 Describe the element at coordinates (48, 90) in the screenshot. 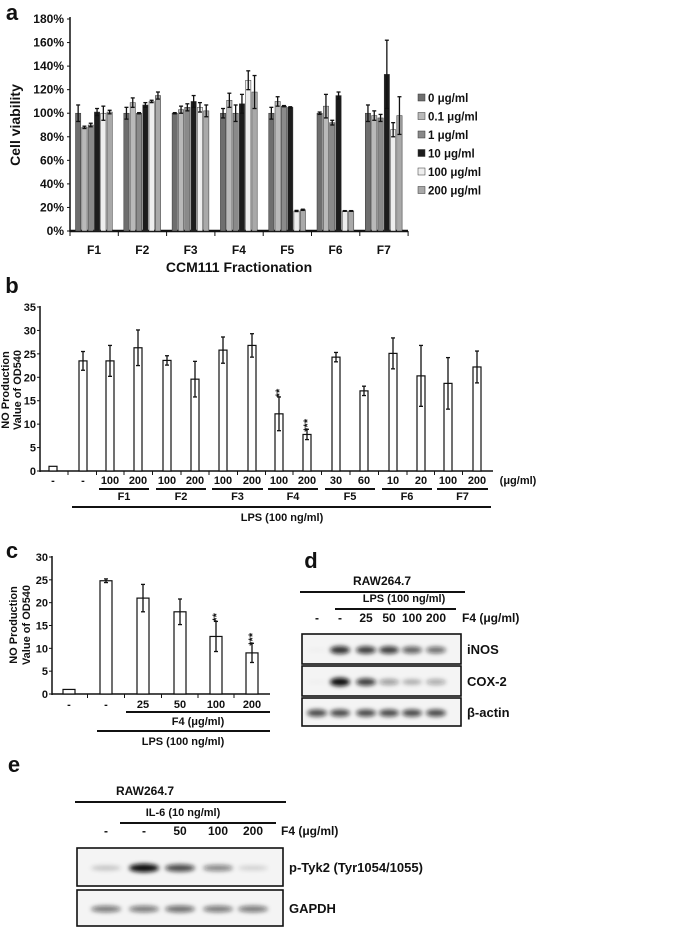

I see `y-tick-label: 120%` at that location.